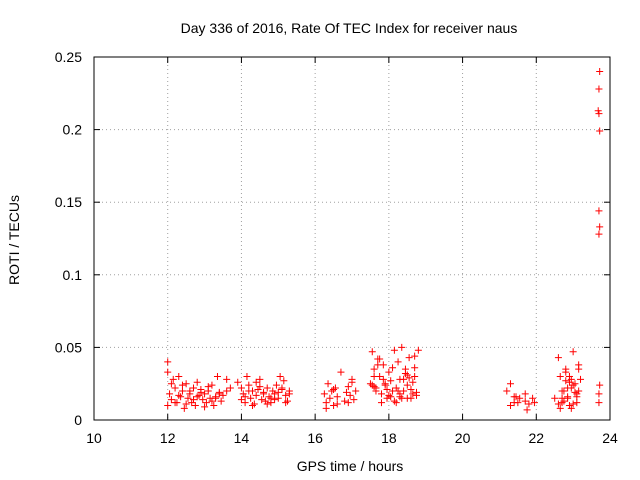  Describe the element at coordinates (315, 438) in the screenshot. I see `x-tick-label: 16` at that location.